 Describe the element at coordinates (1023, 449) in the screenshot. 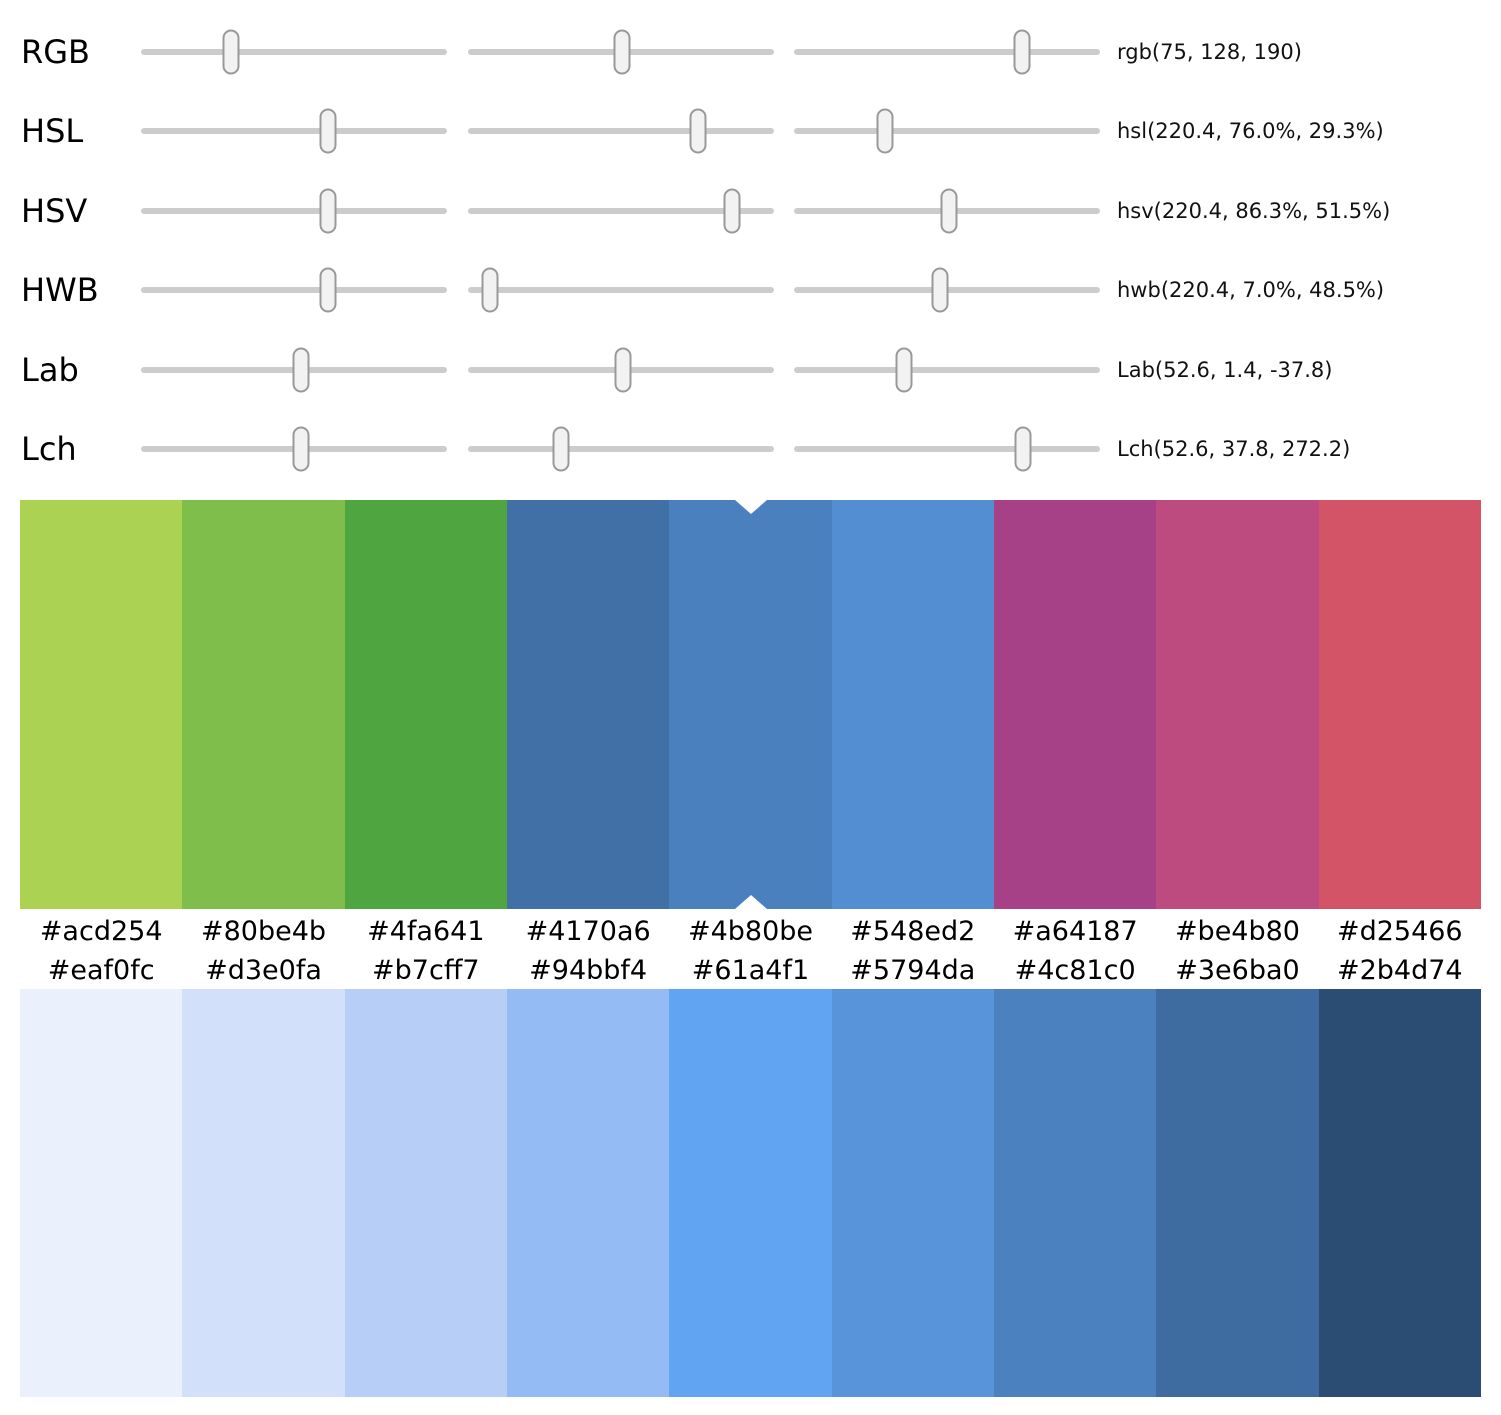

I see `lch-h-slider-thumb` at that location.